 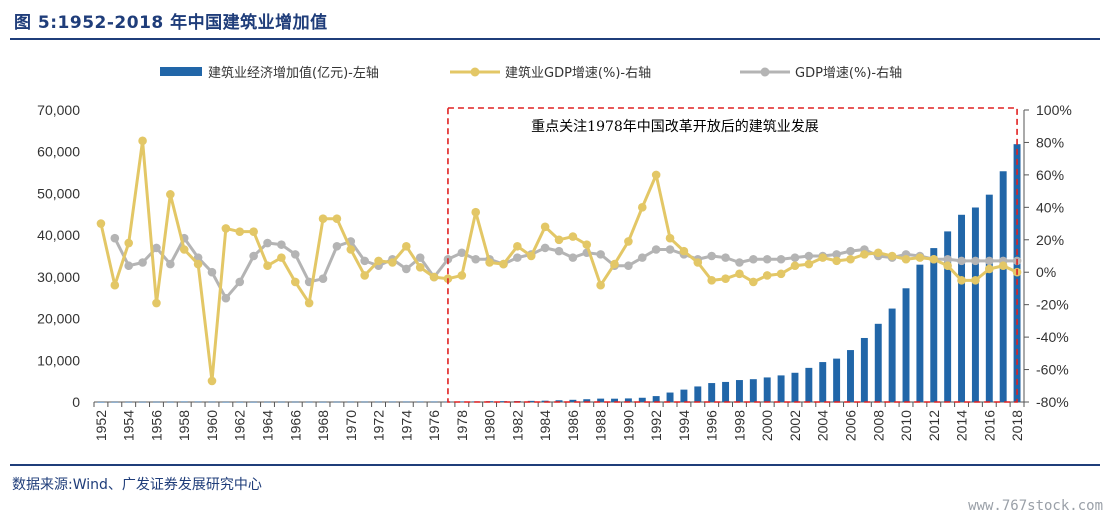 I want to click on figure-title: 图 5:1952-2018 年中国建筑业增加值, so click(x=171, y=23).